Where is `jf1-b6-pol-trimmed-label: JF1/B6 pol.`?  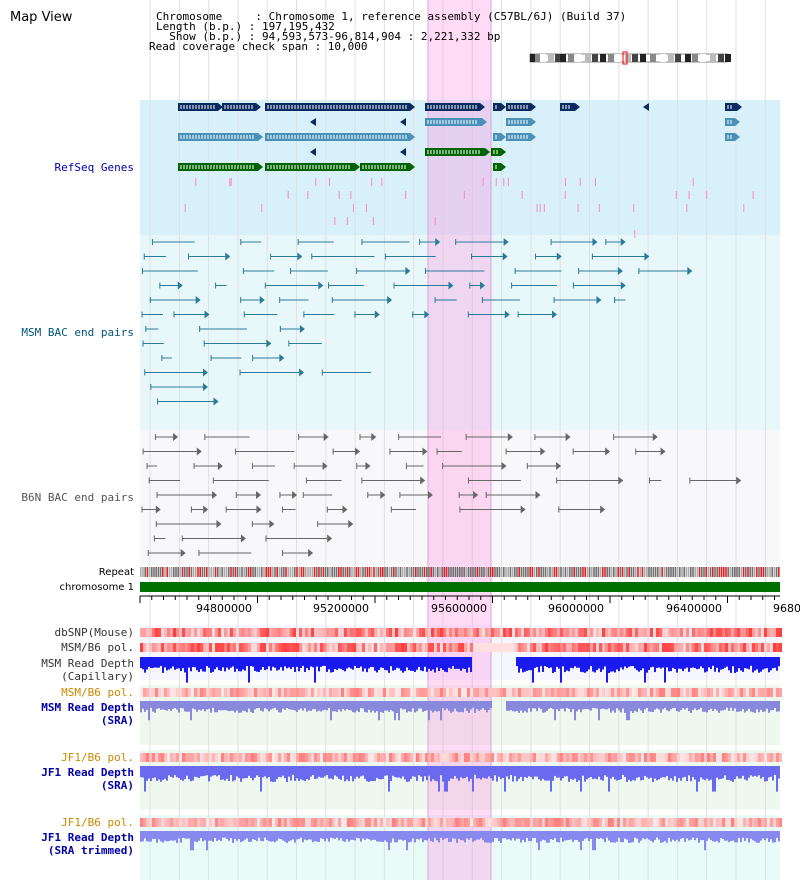
jf1-b6-pol-trimmed-label: JF1/B6 pol. is located at coordinates (97, 822).